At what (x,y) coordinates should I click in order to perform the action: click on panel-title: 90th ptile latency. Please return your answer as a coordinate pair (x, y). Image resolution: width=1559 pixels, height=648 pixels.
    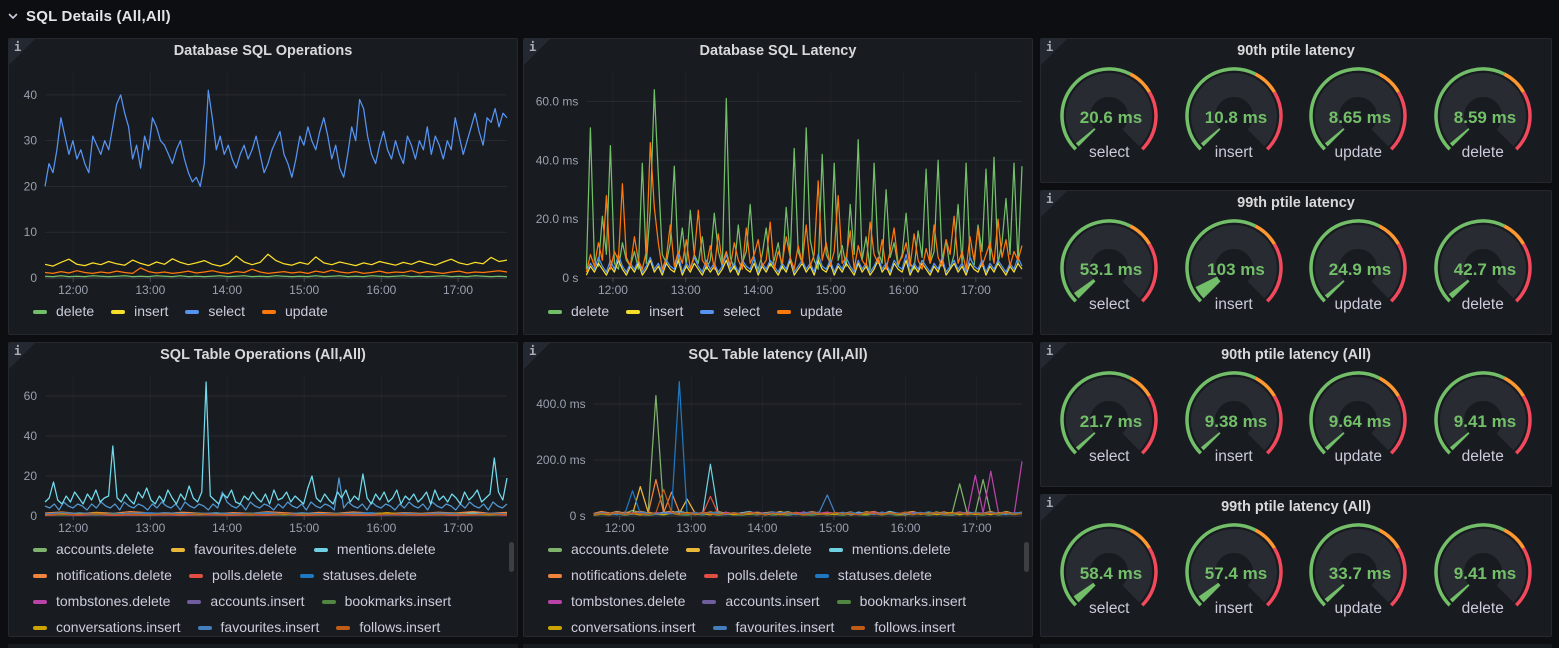
    Looking at the image, I should click on (1296, 51).